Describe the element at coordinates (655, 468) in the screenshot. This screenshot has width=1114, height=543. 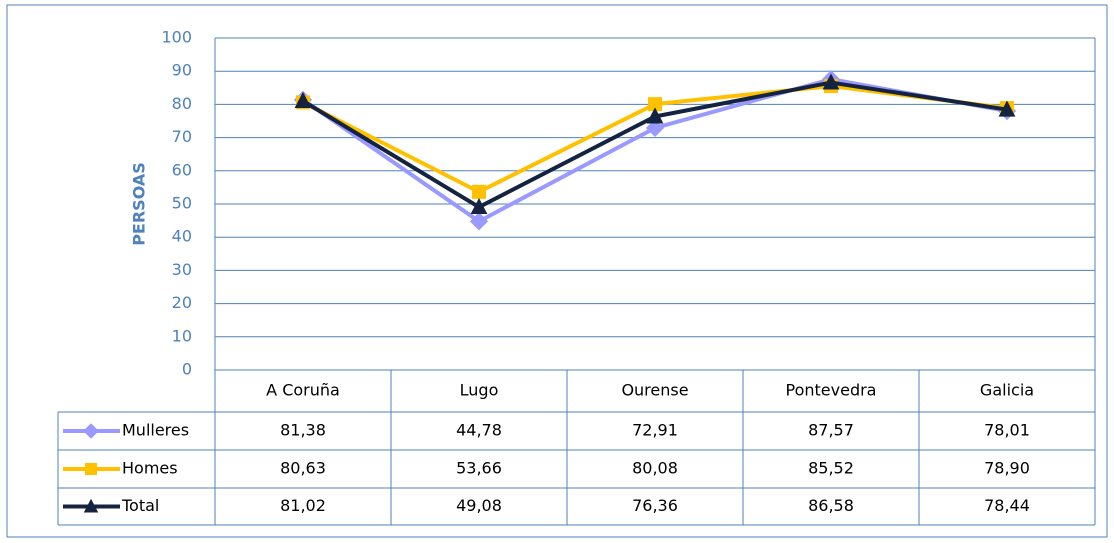
I see `table-value: 80,08` at that location.